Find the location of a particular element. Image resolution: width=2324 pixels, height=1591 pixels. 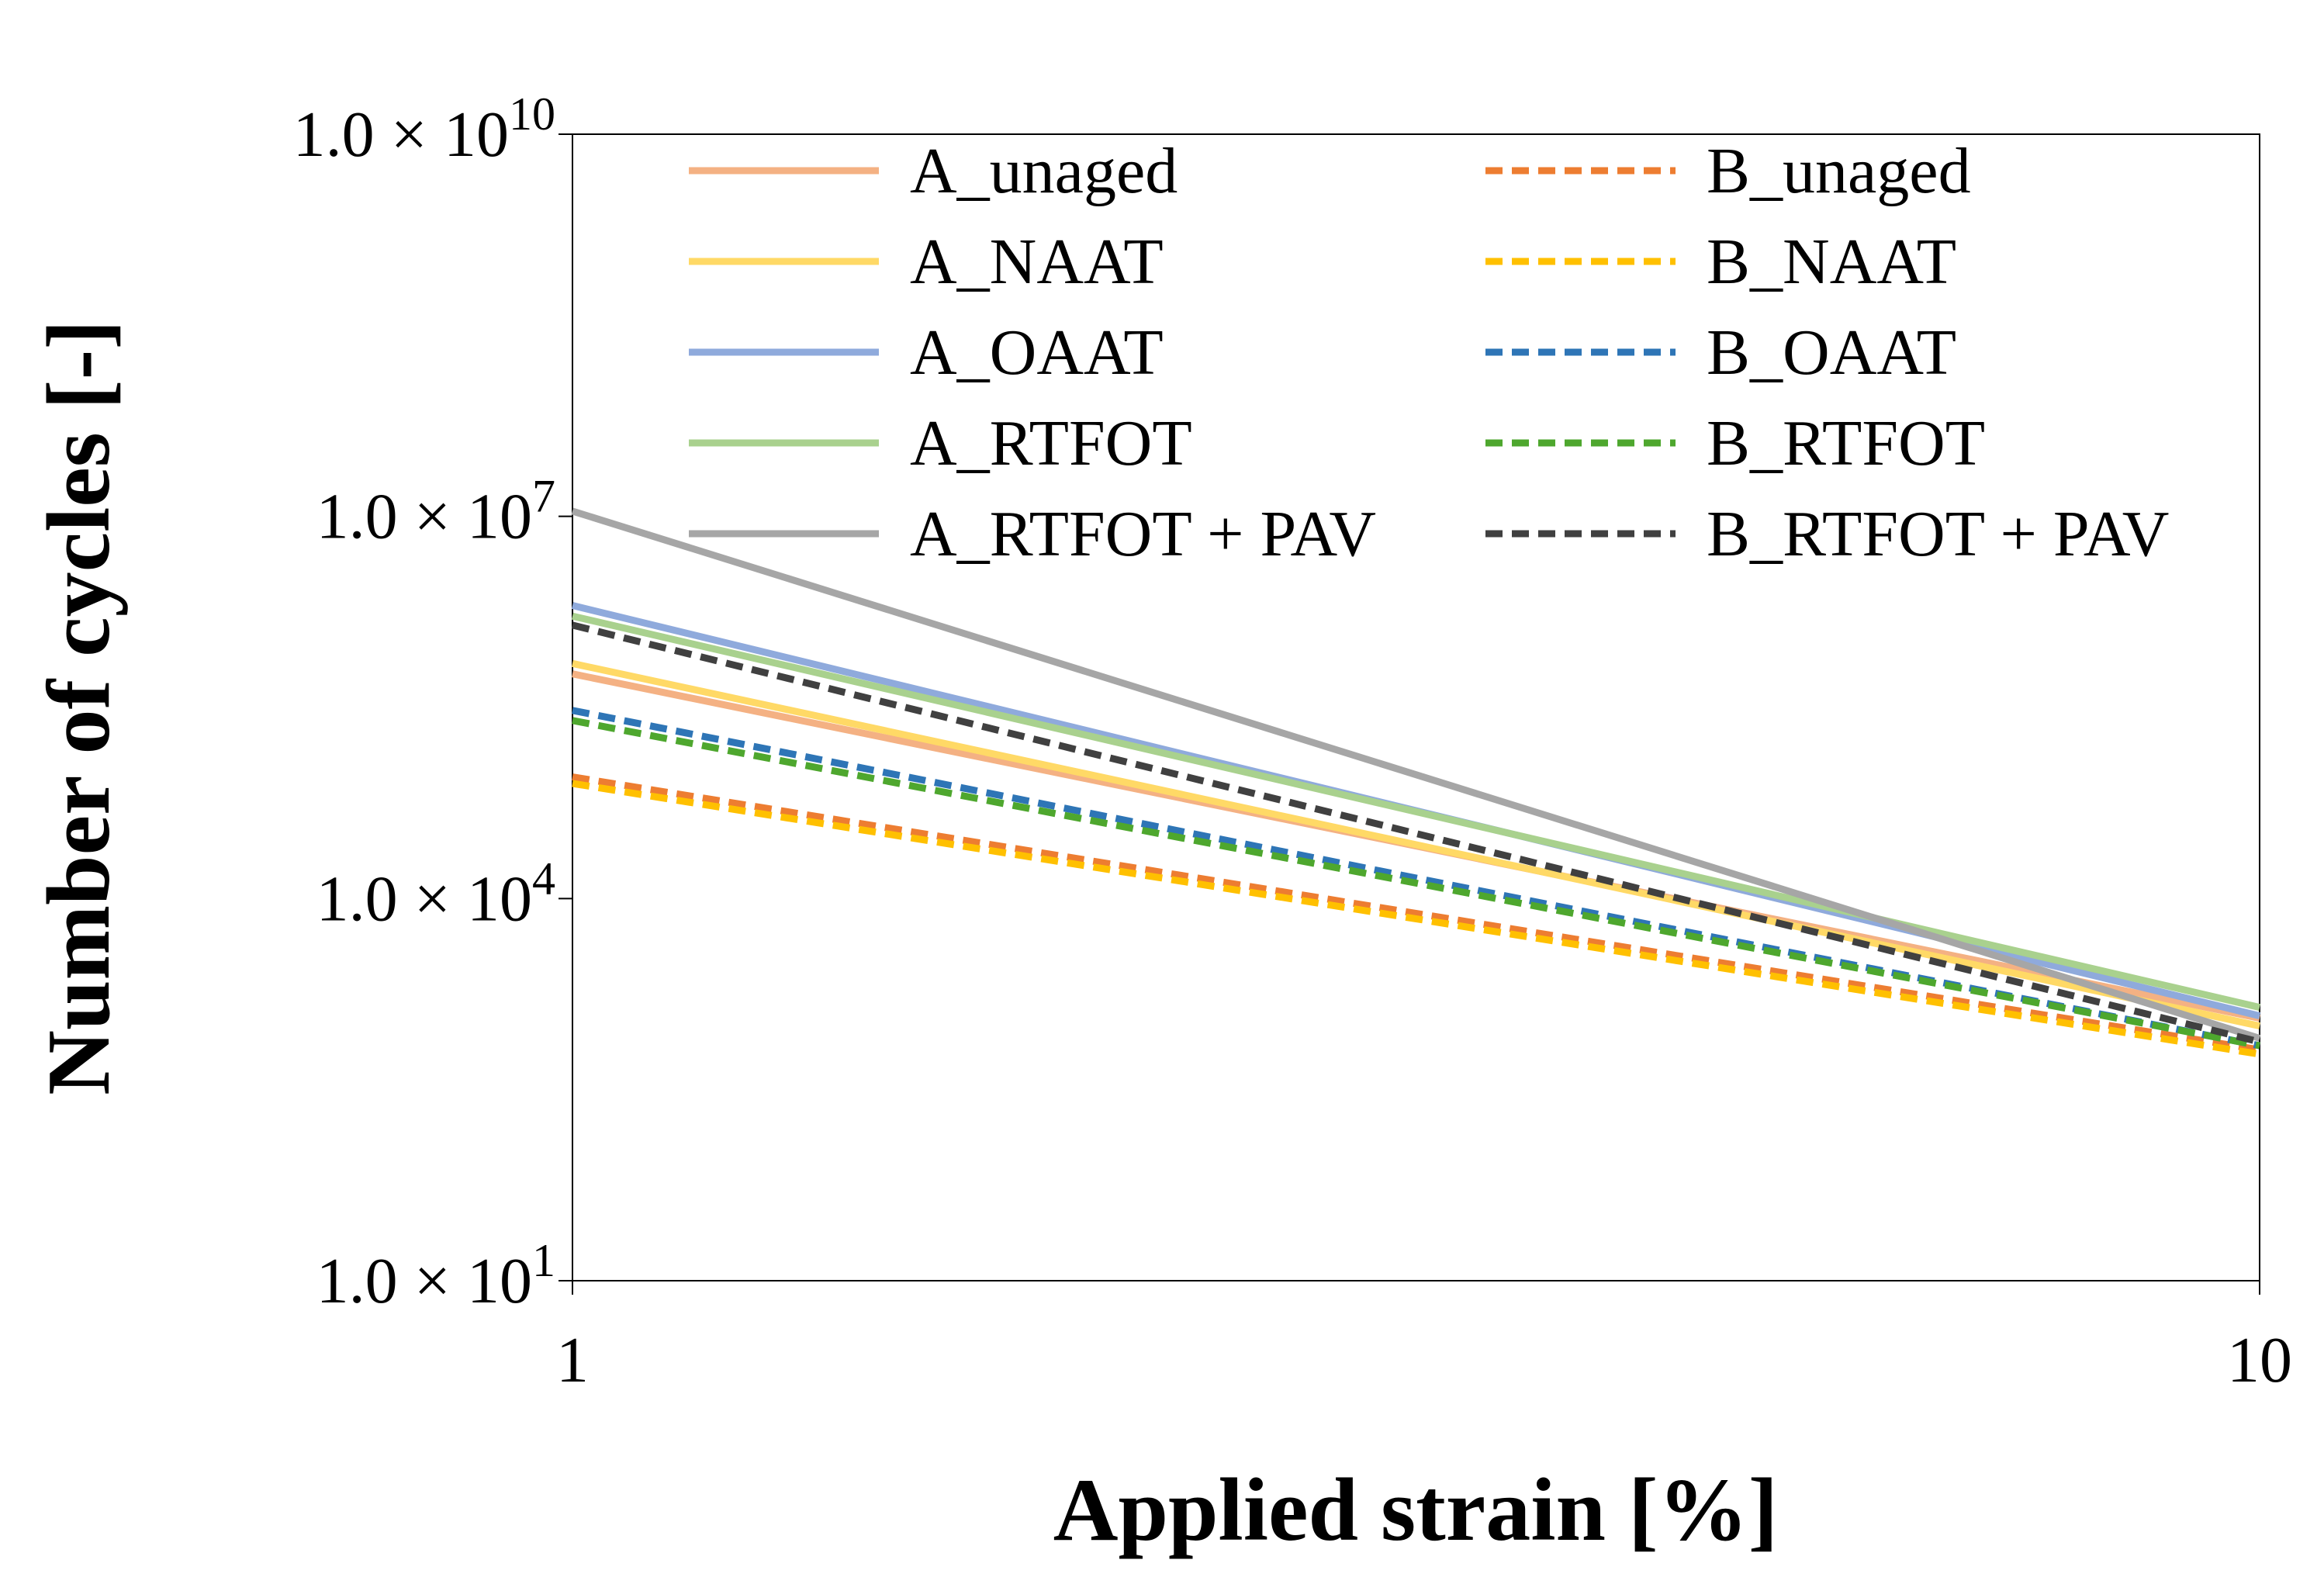

y-axis-ticks: 1.0 × 101 1.0 × 104 1.0 × 107 1.0 × 1010 is located at coordinates (432, 703).